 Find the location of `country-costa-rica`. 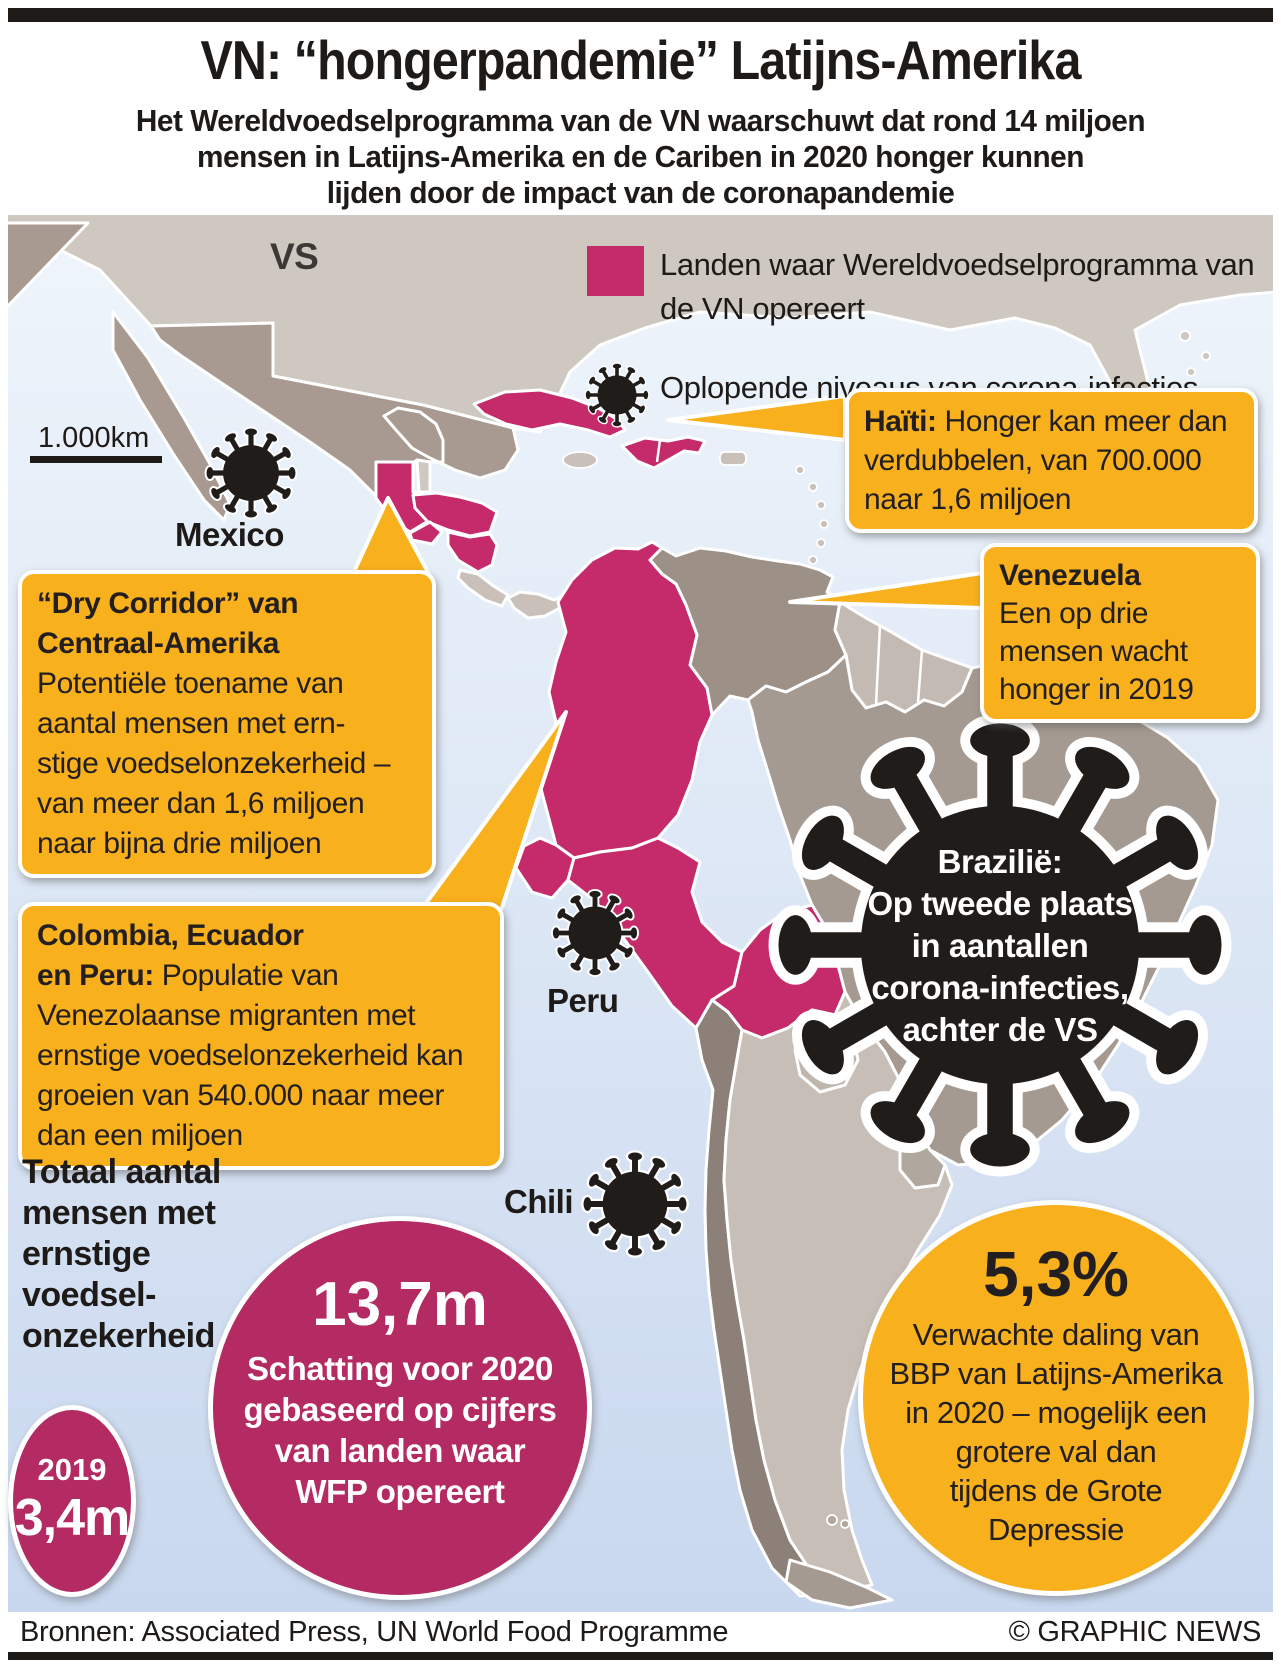

country-costa-rica is located at coordinates (483, 588).